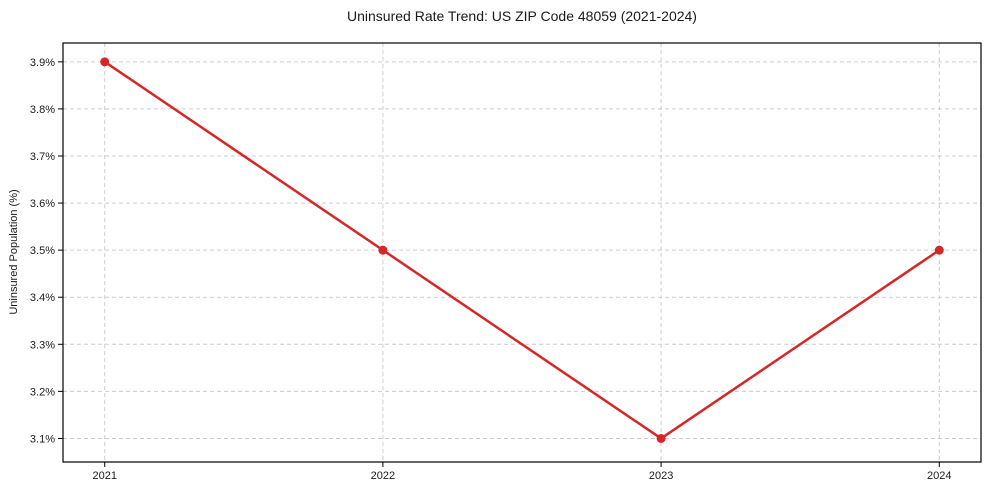  What do you see at coordinates (661, 476) in the screenshot?
I see `x-tick-label: 2023` at bounding box center [661, 476].